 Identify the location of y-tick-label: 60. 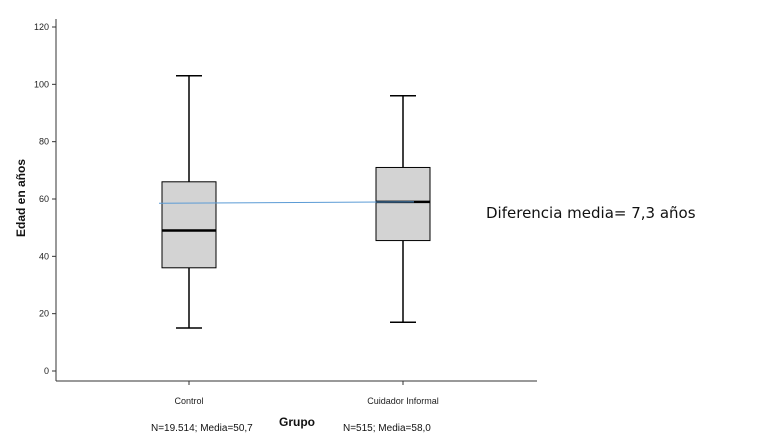
(44, 199).